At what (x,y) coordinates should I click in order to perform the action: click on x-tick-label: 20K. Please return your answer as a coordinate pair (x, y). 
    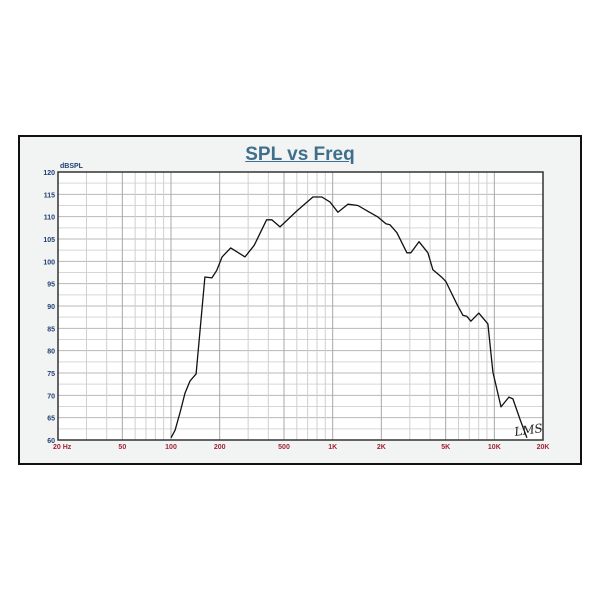
    Looking at the image, I should click on (543, 447).